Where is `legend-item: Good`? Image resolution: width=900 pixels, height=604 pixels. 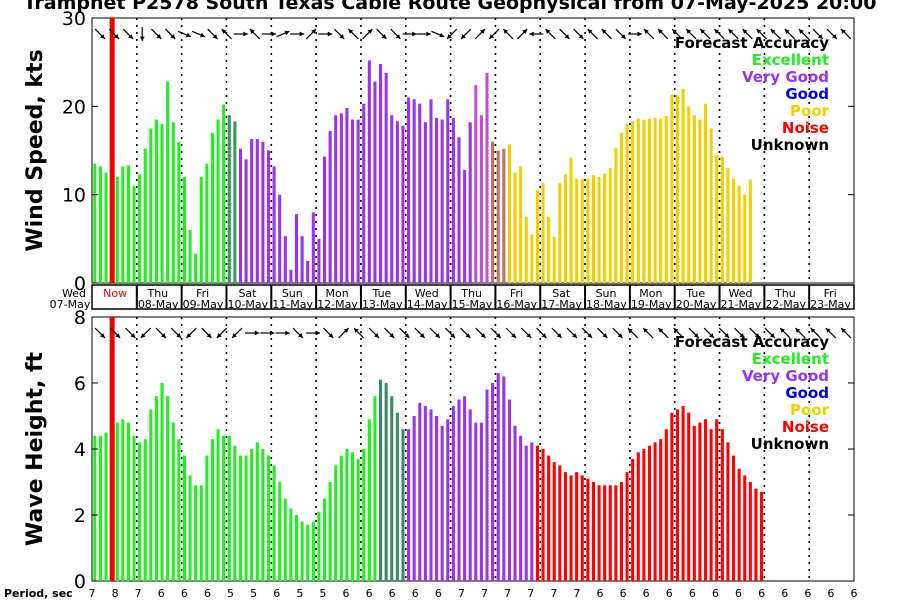 legend-item: Good is located at coordinates (807, 94).